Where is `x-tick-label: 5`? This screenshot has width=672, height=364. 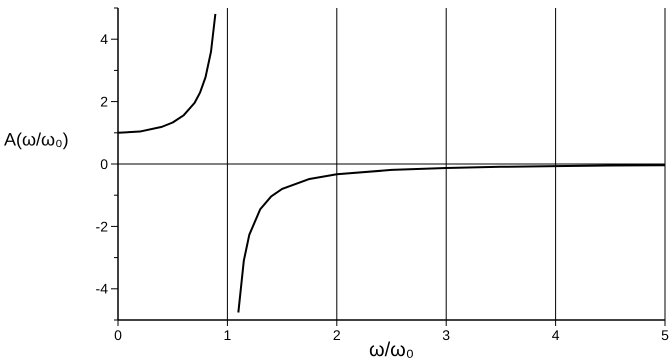
x-tick-label: 5 is located at coordinates (665, 335).